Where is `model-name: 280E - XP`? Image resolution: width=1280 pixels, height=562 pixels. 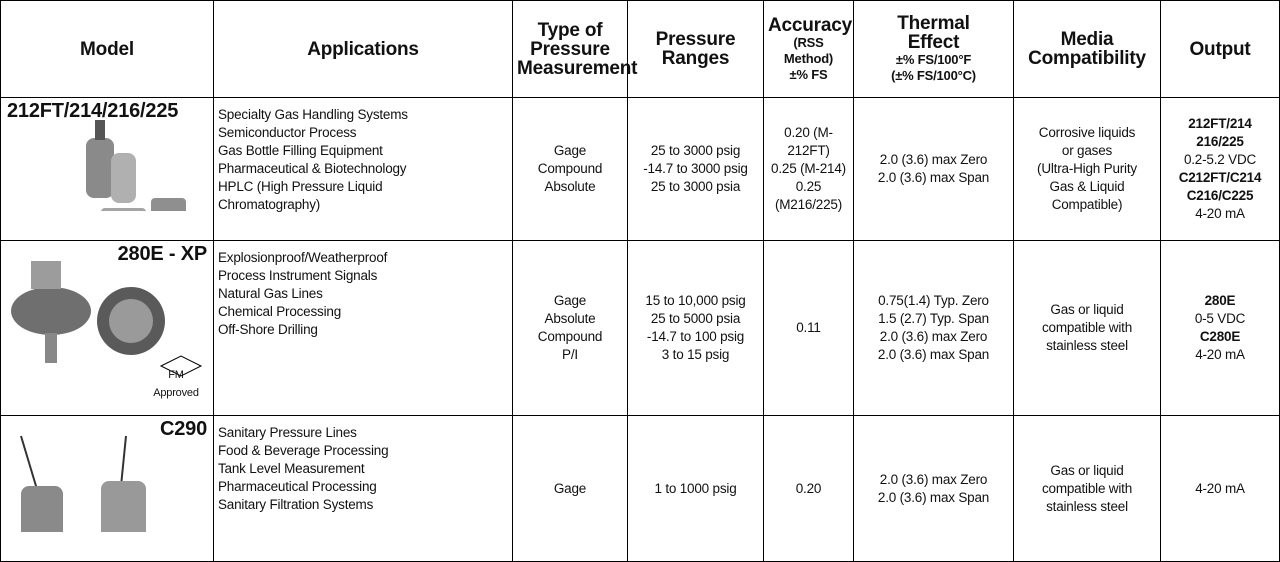 model-name: 280E - XP is located at coordinates (162, 254).